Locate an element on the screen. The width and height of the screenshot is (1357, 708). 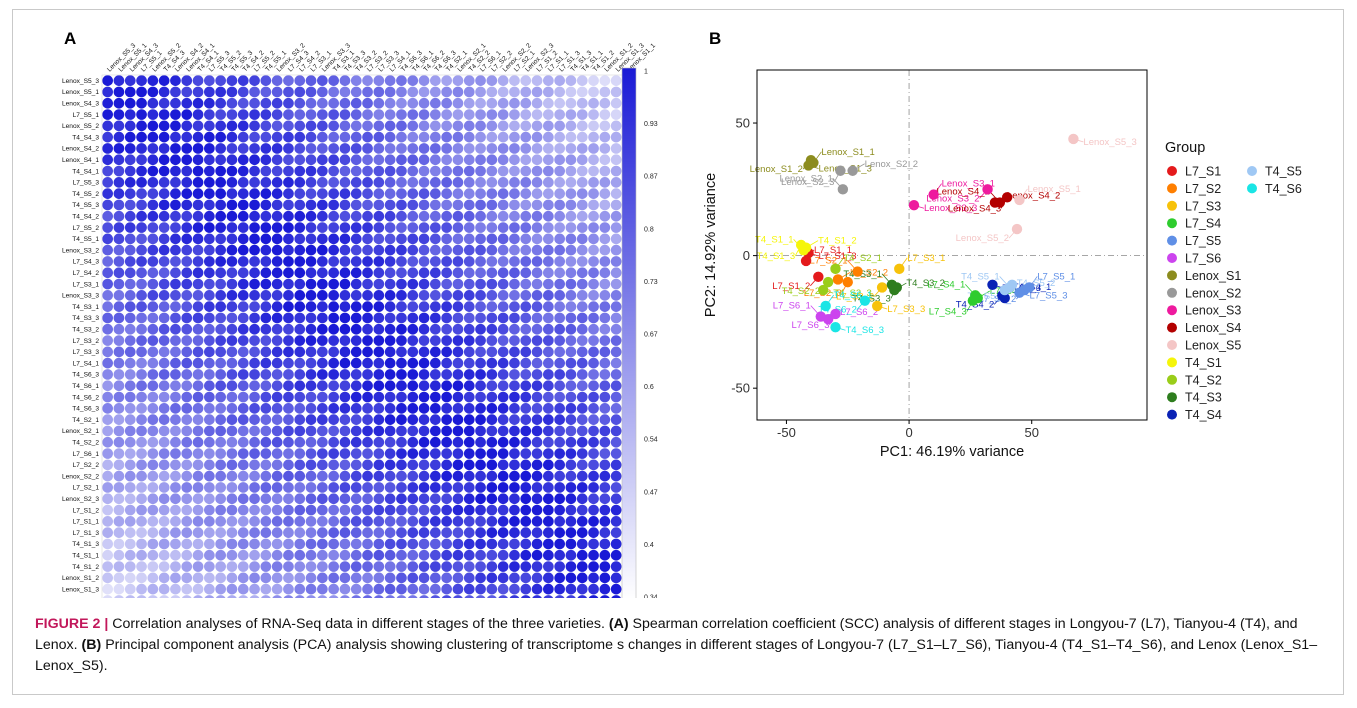
pca-ytick-label: -50 is located at coordinates (740, 388).